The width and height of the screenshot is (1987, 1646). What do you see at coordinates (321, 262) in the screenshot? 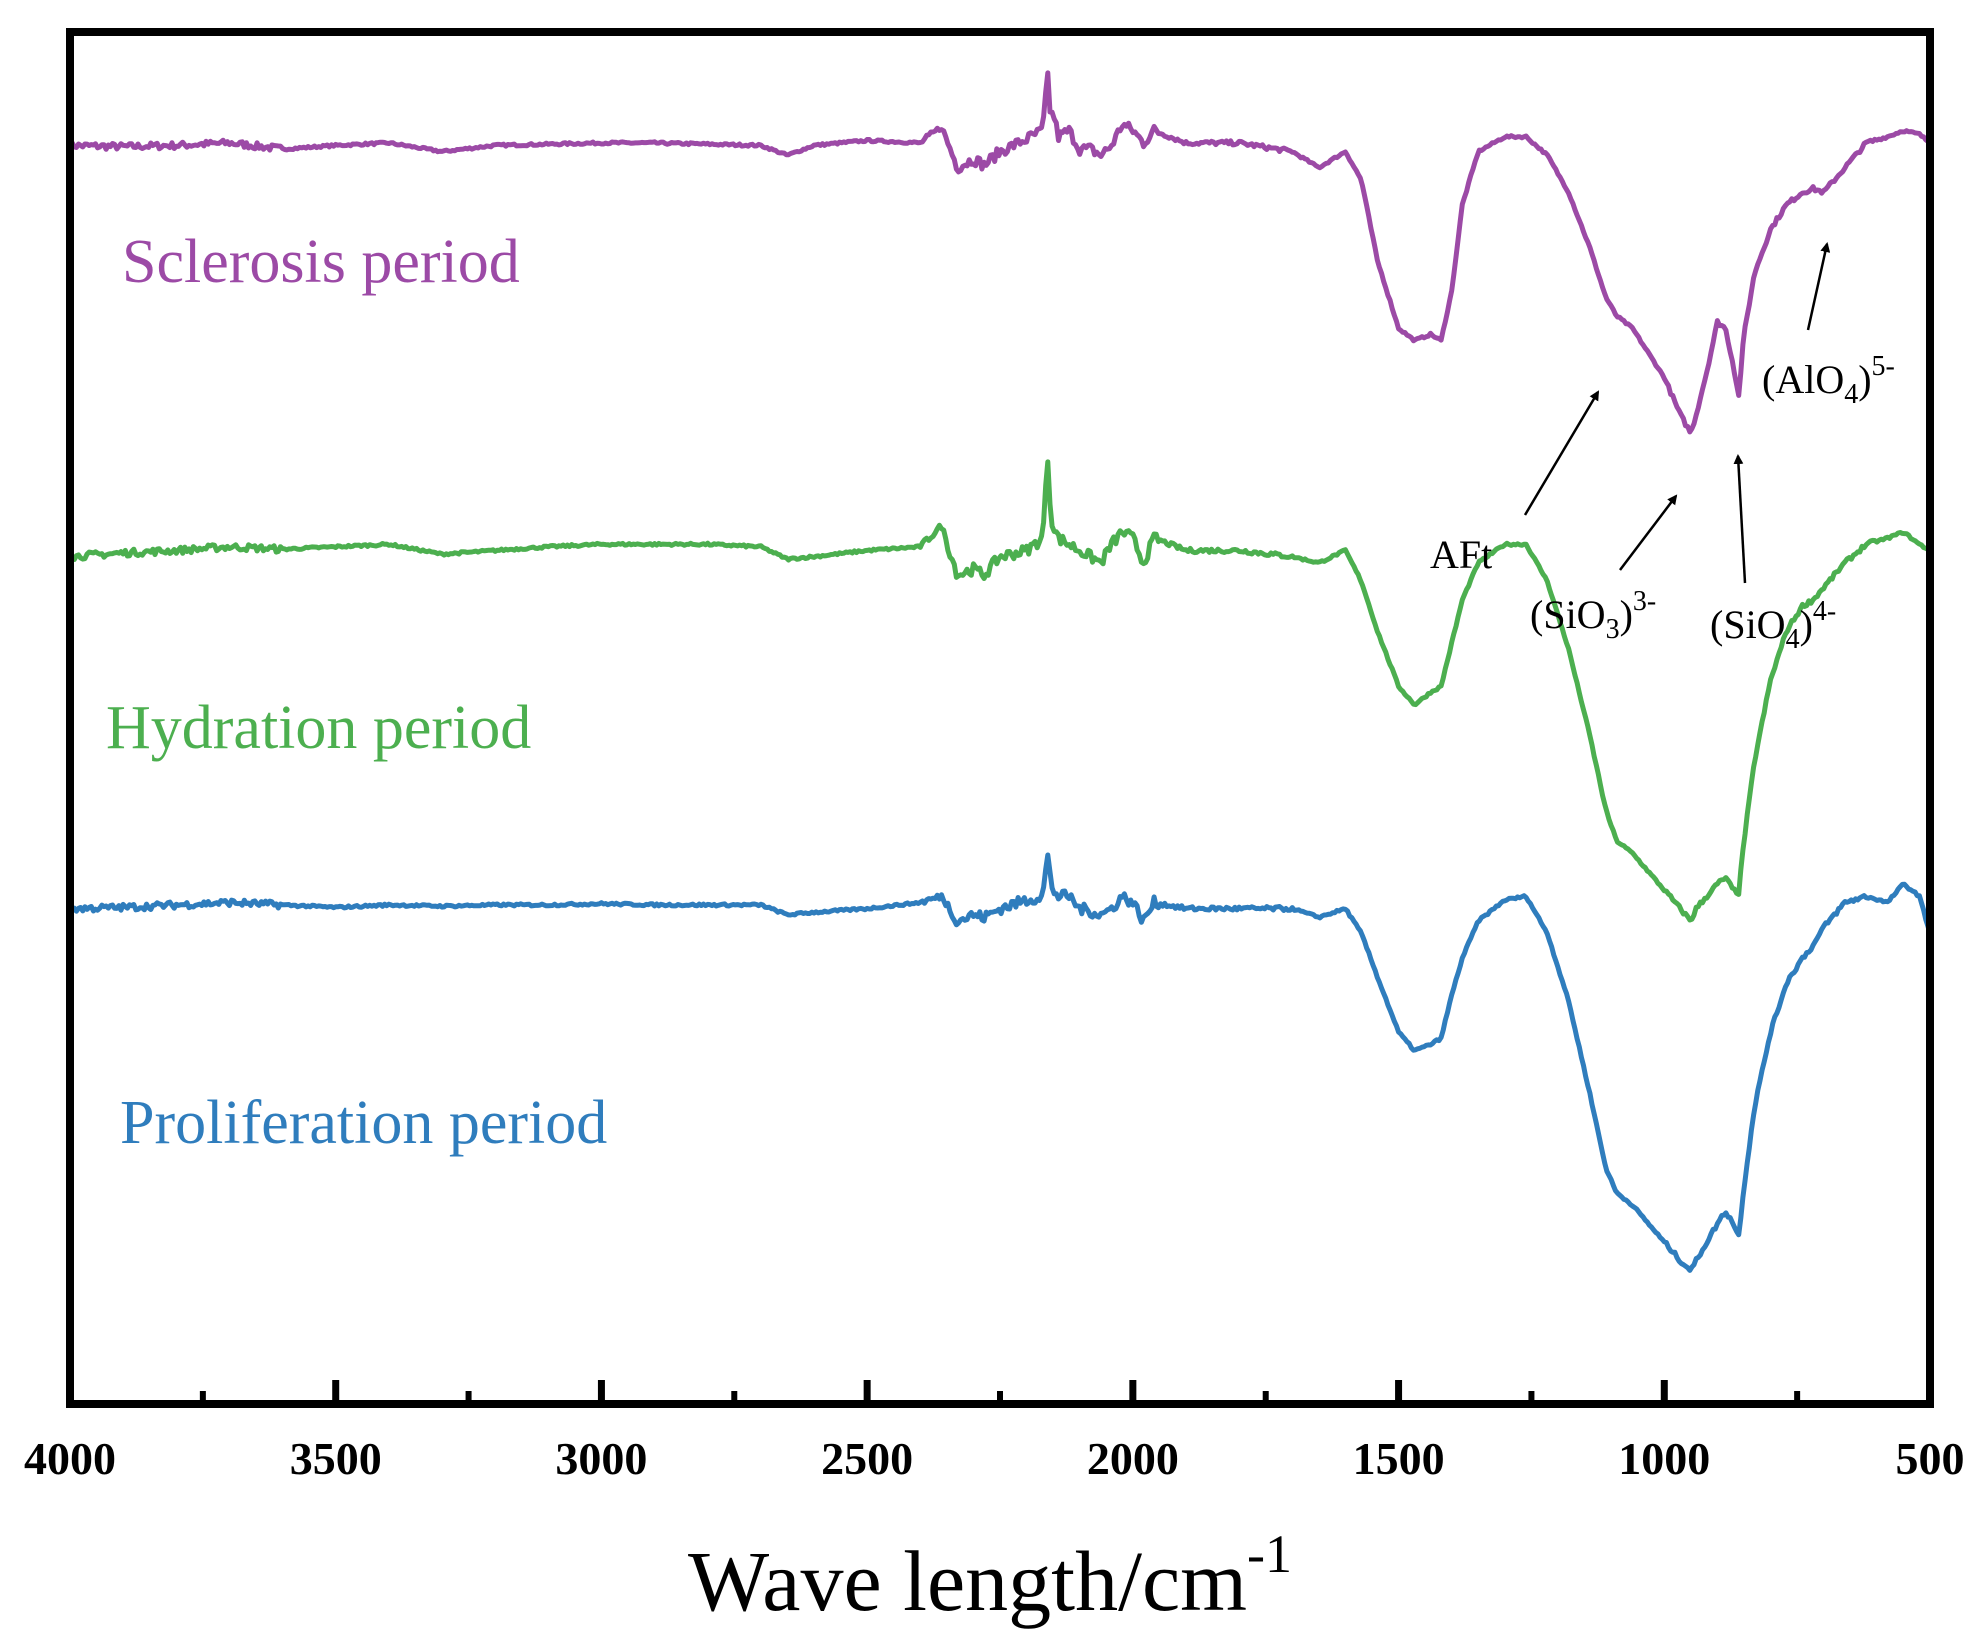
I see `series-label-sclerosis-period: Sclerosis period` at bounding box center [321, 262].